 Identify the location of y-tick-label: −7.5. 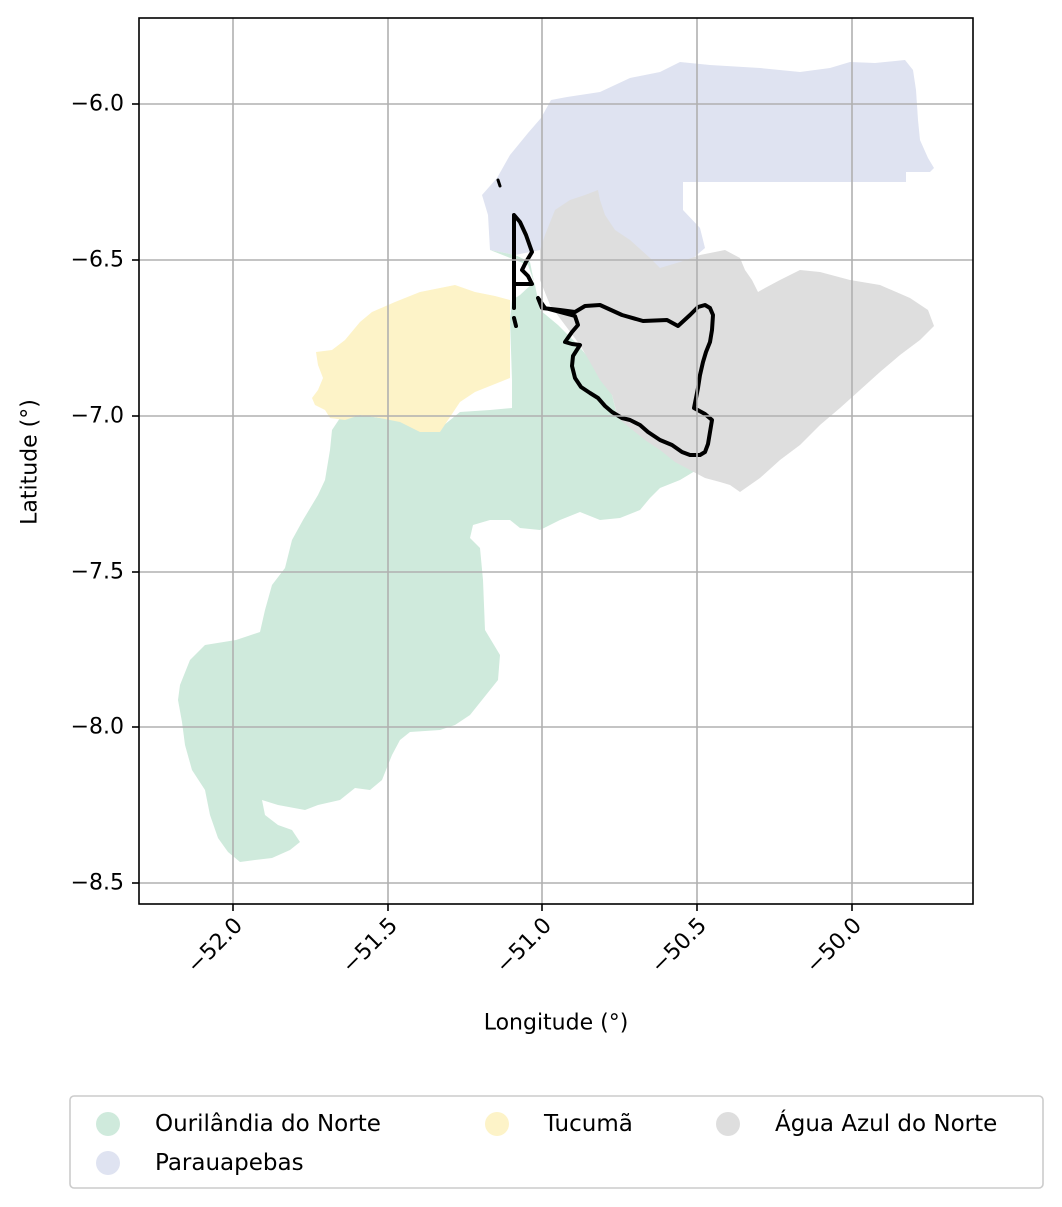
(97, 572).